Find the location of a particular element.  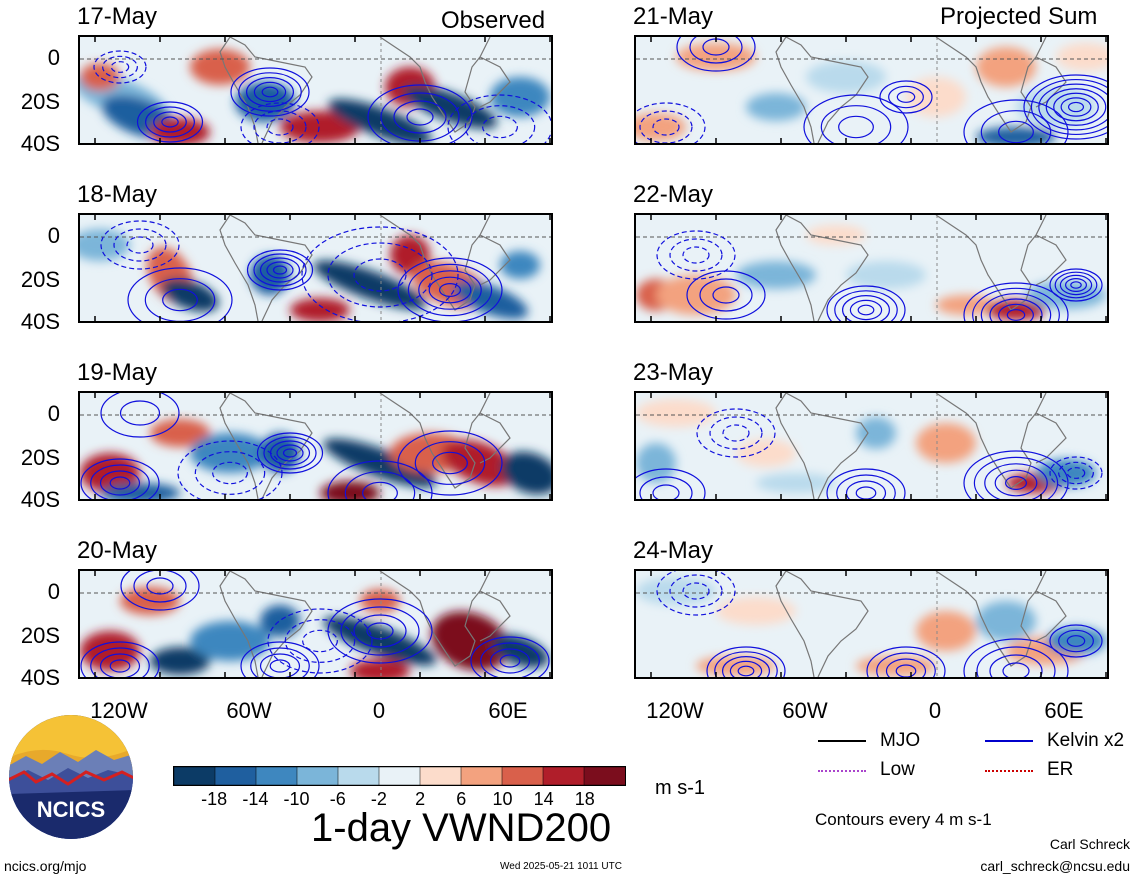

map-panel-22-may is located at coordinates (871, 268).